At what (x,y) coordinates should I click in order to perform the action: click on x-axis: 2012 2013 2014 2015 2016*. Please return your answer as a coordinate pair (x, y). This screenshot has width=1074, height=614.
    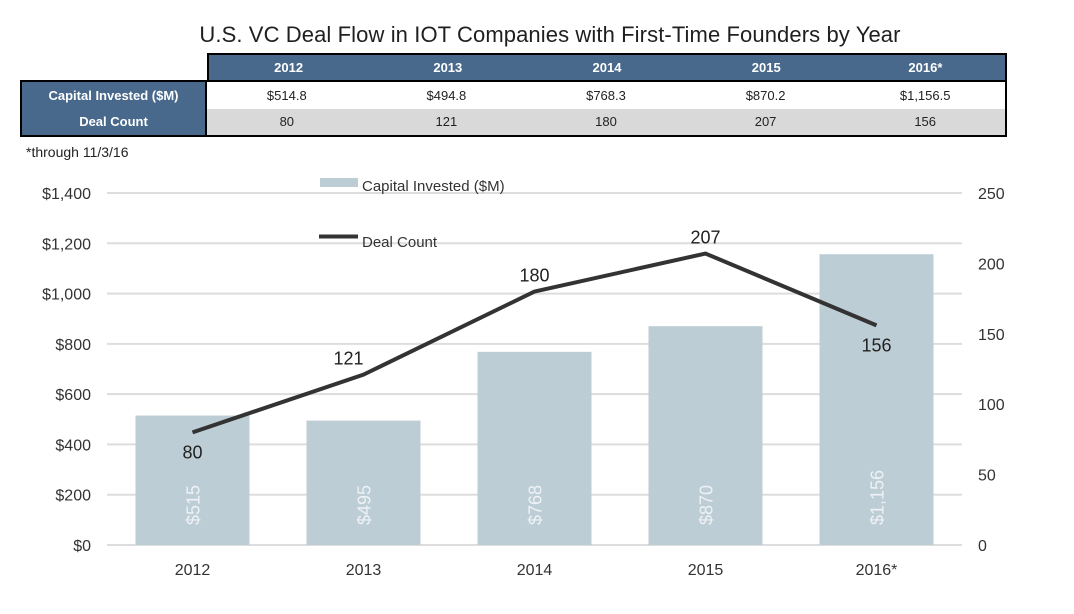
    Looking at the image, I should click on (536, 570).